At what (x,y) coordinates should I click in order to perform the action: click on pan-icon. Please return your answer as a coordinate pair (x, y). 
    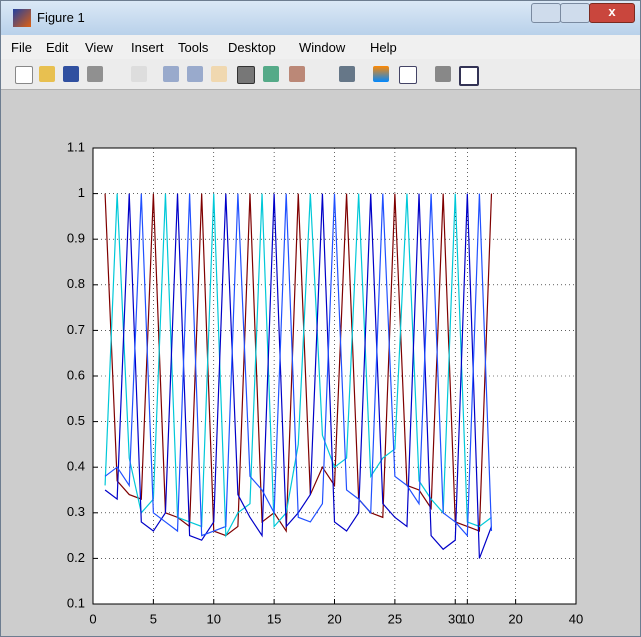
    Looking at the image, I should click on (219, 74).